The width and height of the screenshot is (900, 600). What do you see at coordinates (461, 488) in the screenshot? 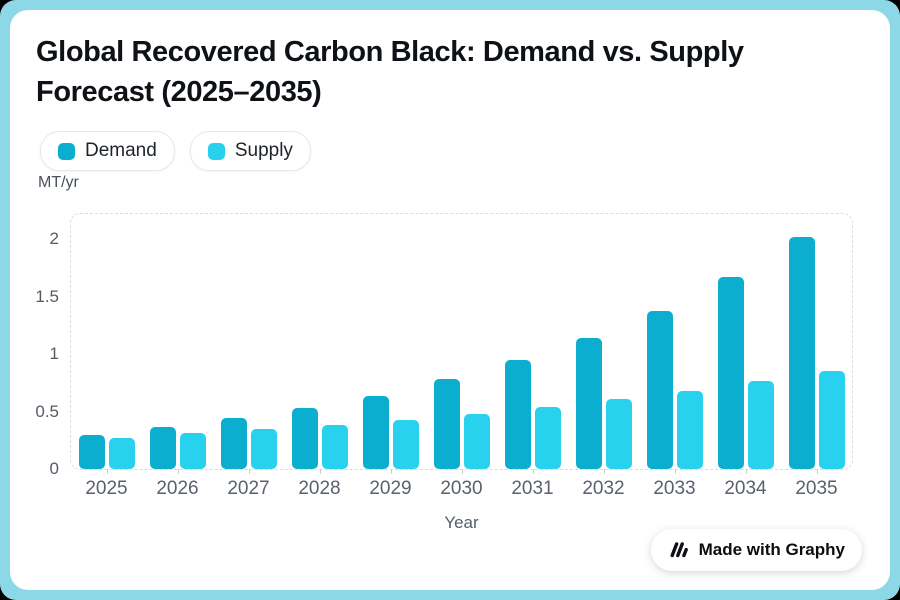
I see `x-axis-tick-label: 2030` at bounding box center [461, 488].